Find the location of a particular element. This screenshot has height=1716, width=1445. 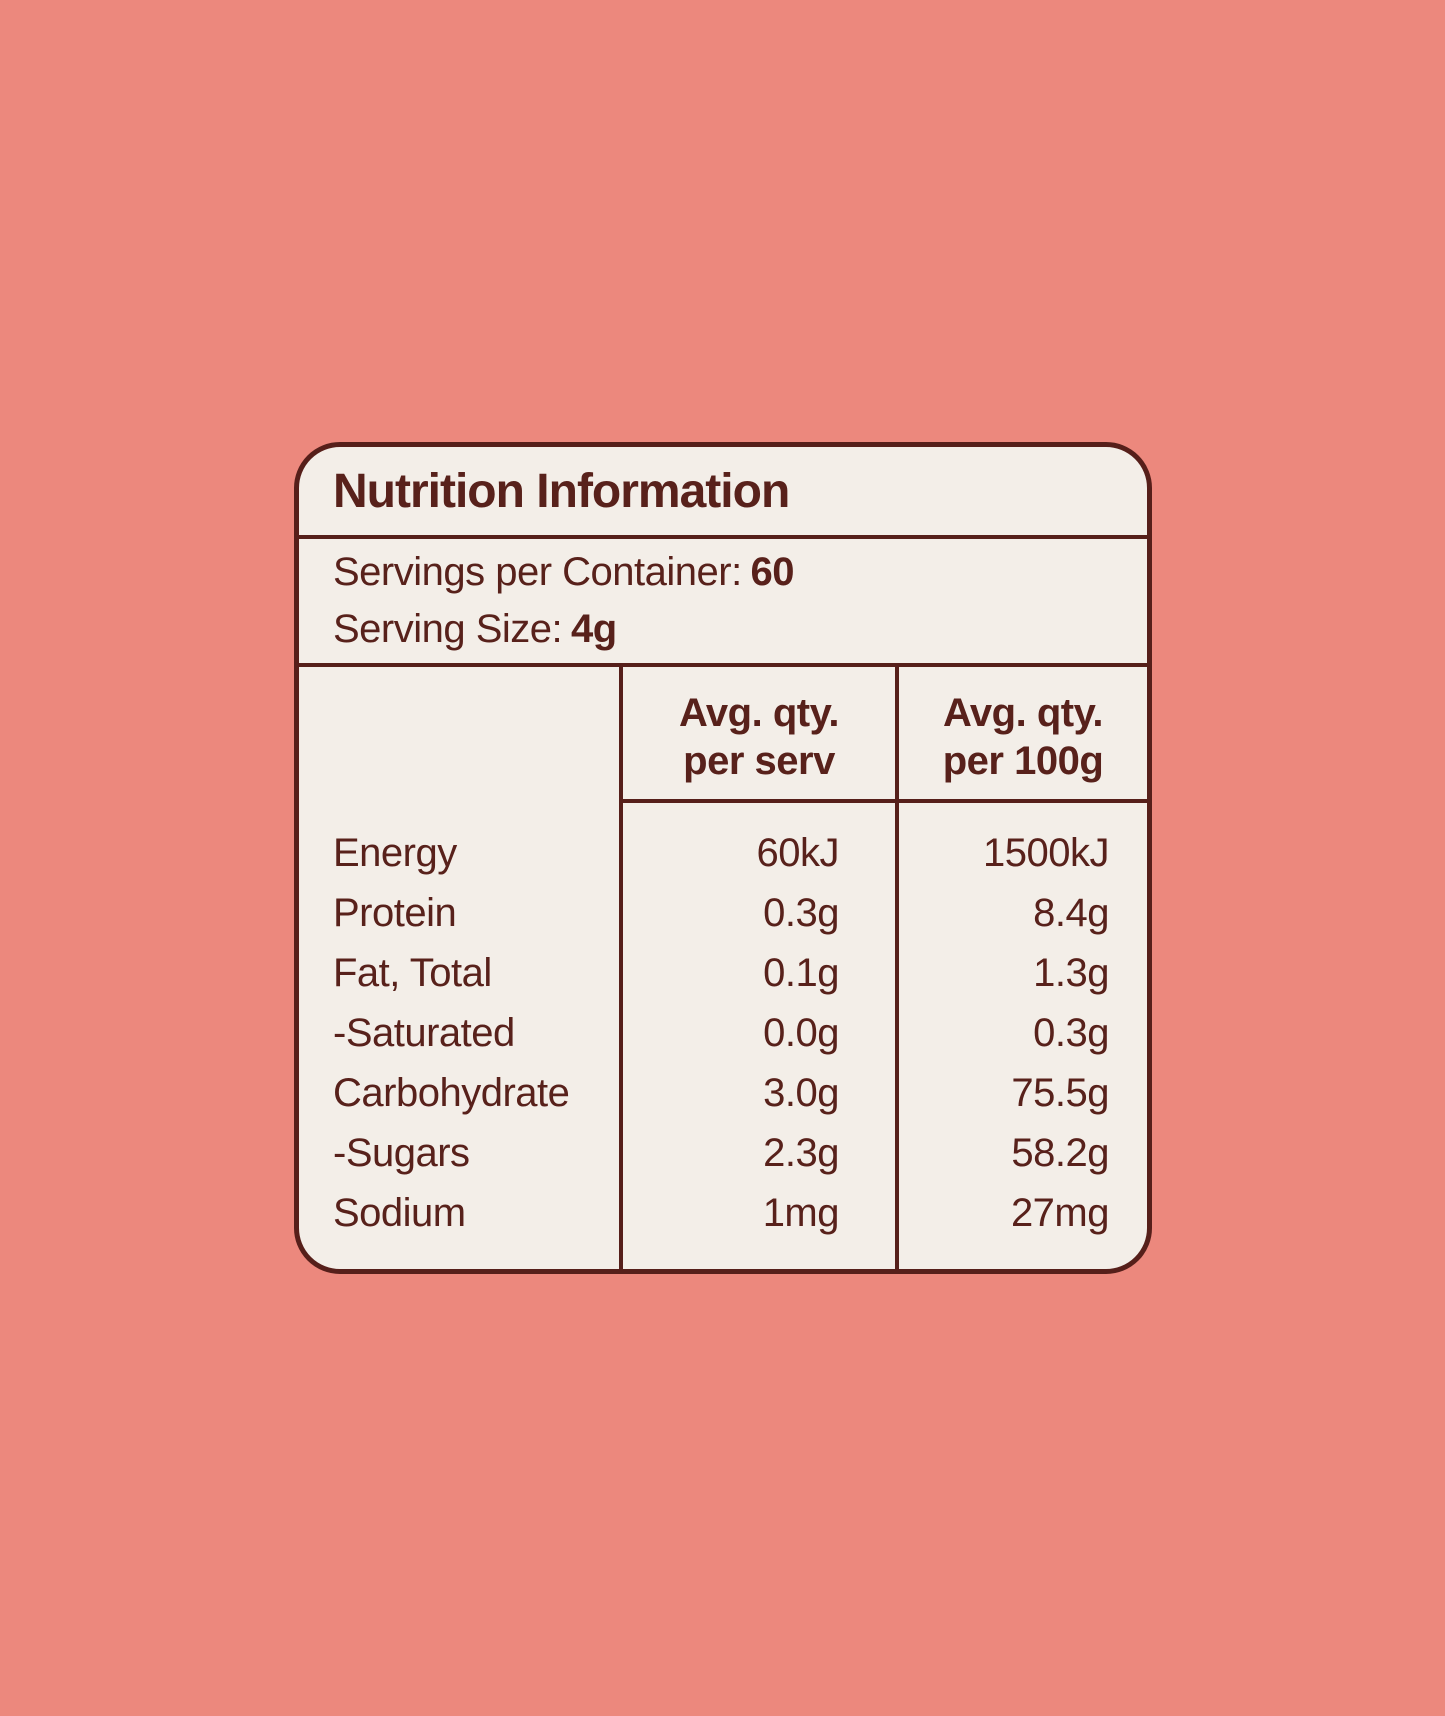

panel-title: Nutrition Information is located at coordinates (561, 491).